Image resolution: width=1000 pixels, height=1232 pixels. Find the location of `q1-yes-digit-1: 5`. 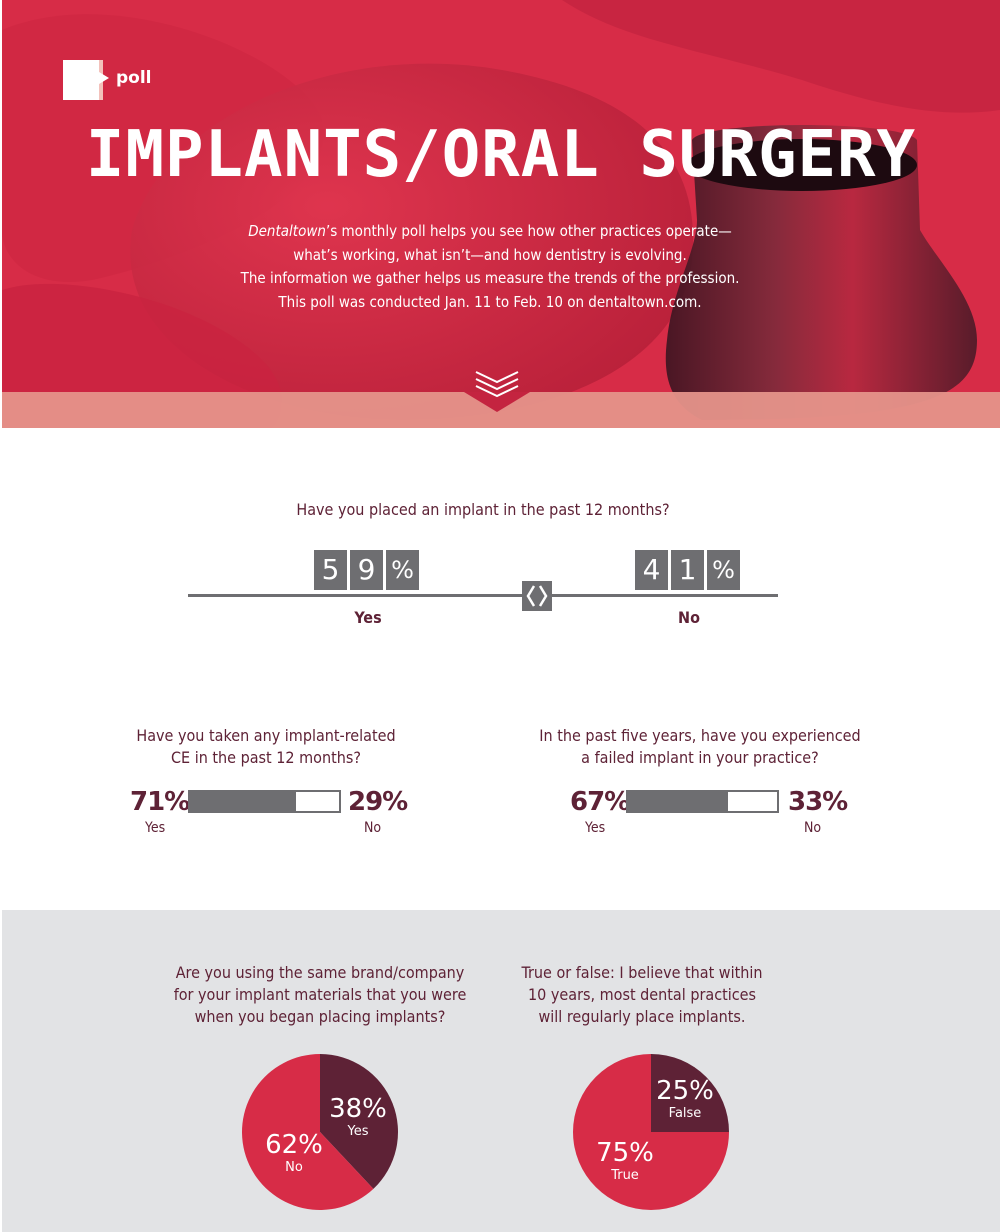

q1-yes-digit-1: 5 is located at coordinates (330, 570).